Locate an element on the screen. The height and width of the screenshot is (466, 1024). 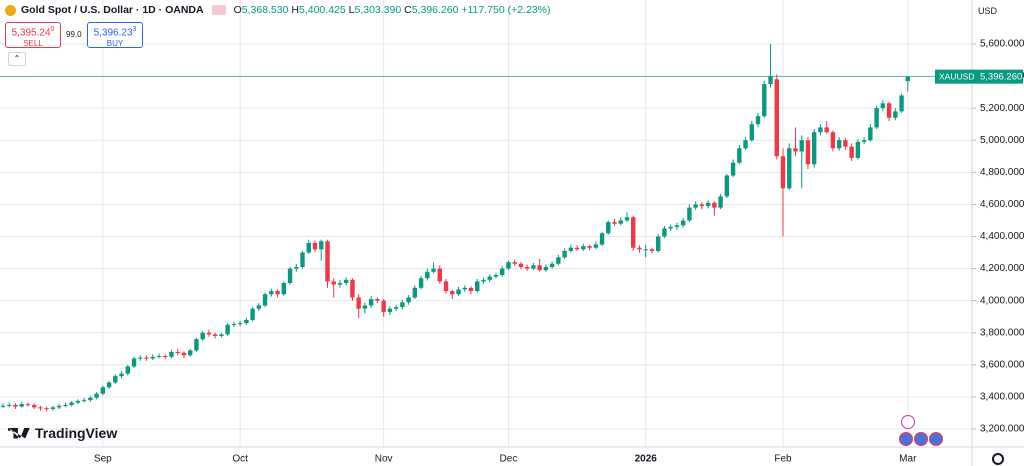
open-key: O is located at coordinates (237, 10).